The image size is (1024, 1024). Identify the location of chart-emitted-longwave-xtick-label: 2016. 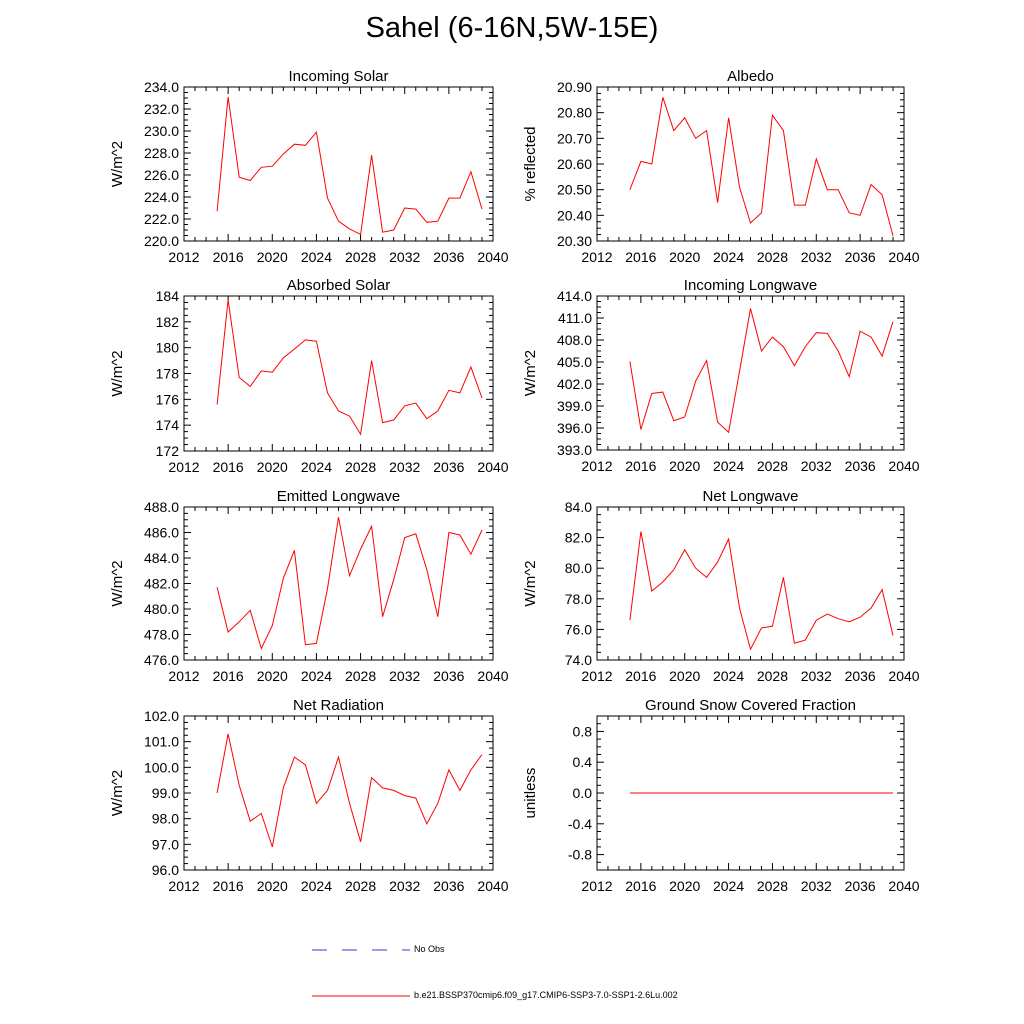
(228, 676).